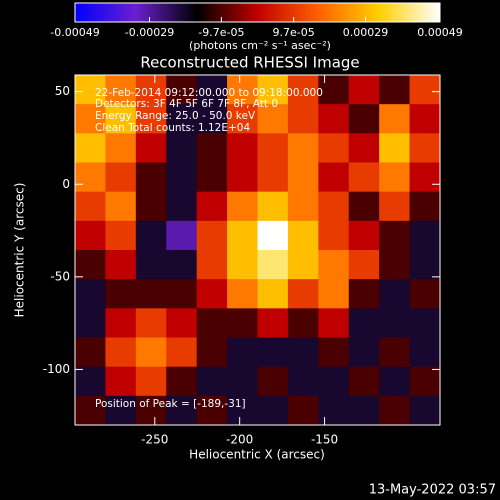 The height and width of the screenshot is (500, 500). Describe the element at coordinates (209, 93) in the screenshot. I see `annotation: 22-Feb-2014 09:12:00.000 to 09:18:00.000` at that location.